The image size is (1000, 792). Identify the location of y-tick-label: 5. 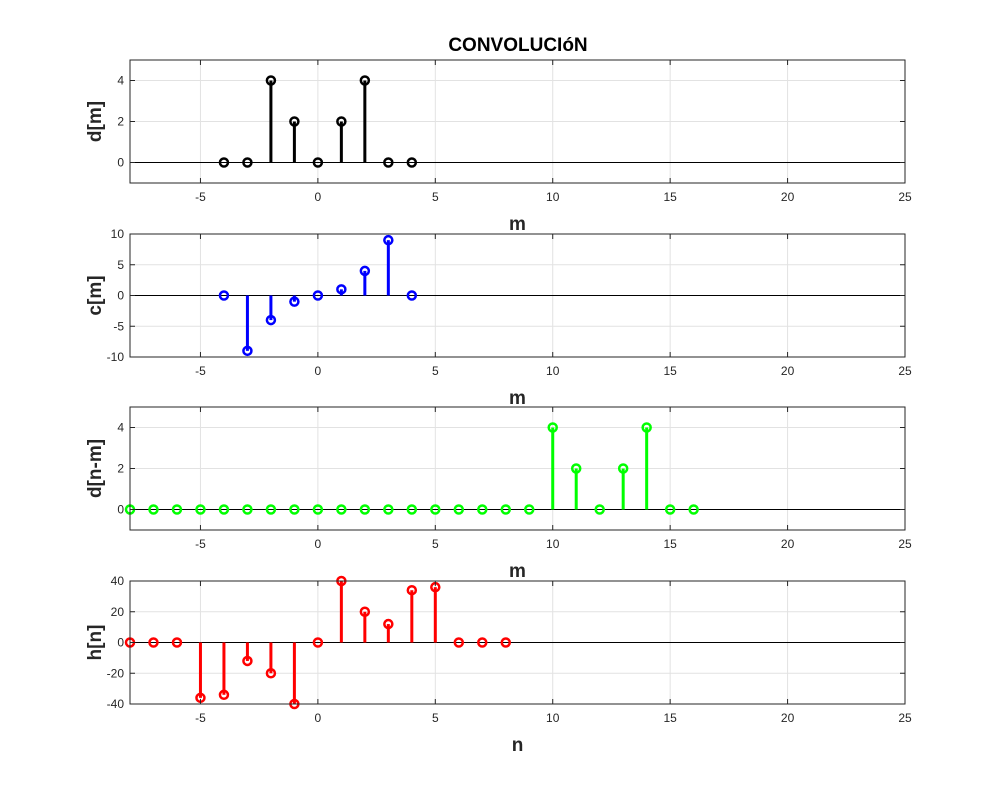
(120, 265).